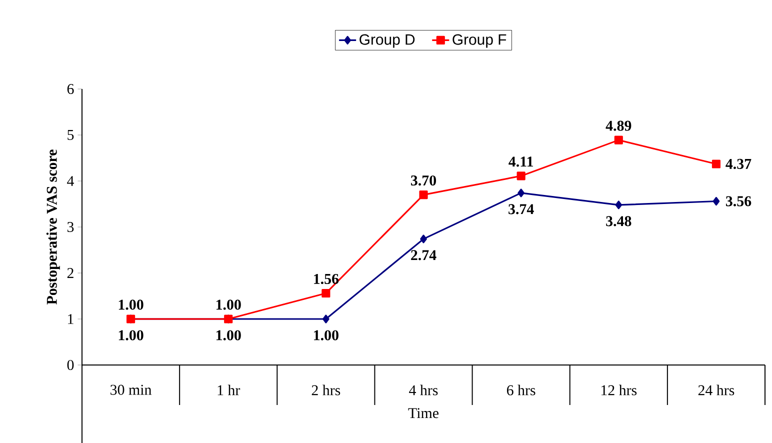 The image size is (772, 443). Describe the element at coordinates (619, 125) in the screenshot. I see `data-label: 4.89` at that location.